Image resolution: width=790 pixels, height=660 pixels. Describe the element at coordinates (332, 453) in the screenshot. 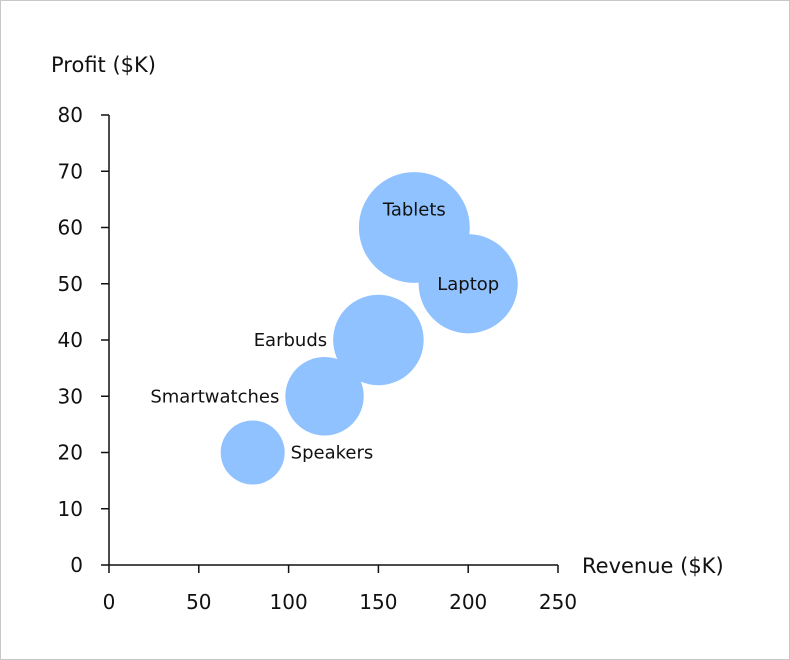

I see `bubble-label-speakers: Speakers` at that location.